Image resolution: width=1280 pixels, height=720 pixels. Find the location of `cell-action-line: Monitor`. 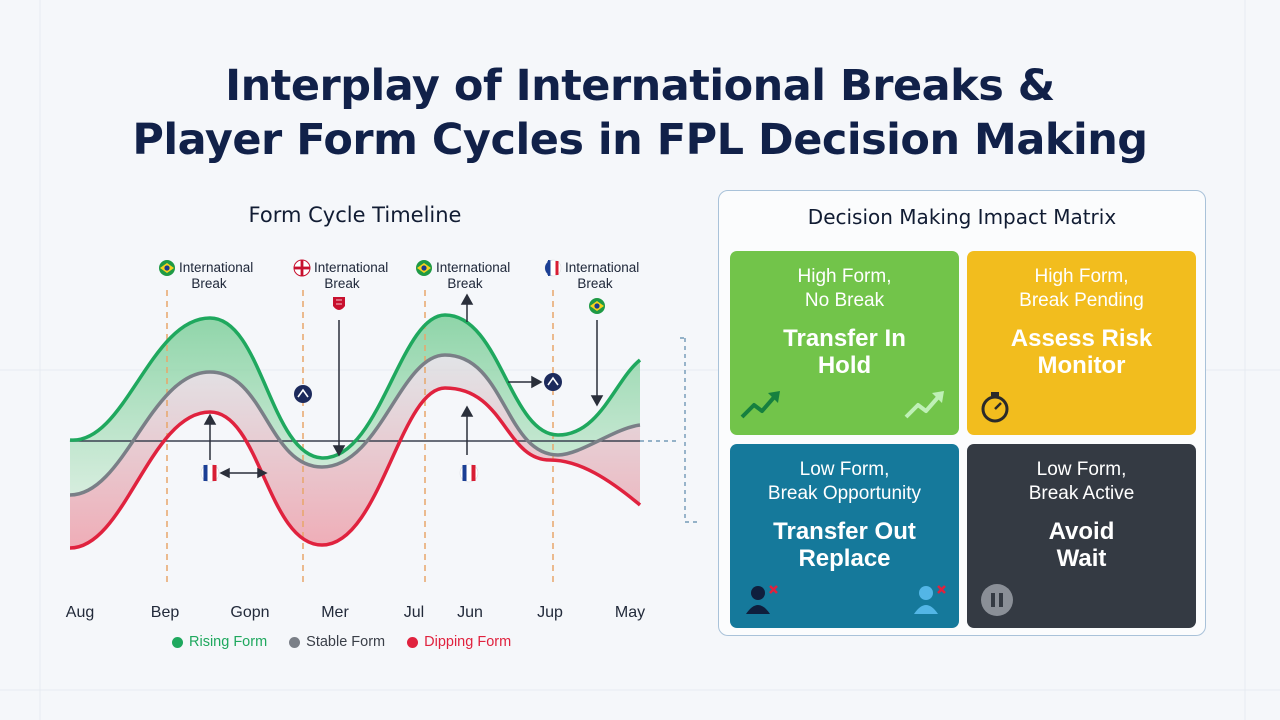

cell-action-line: Monitor is located at coordinates (1081, 365).